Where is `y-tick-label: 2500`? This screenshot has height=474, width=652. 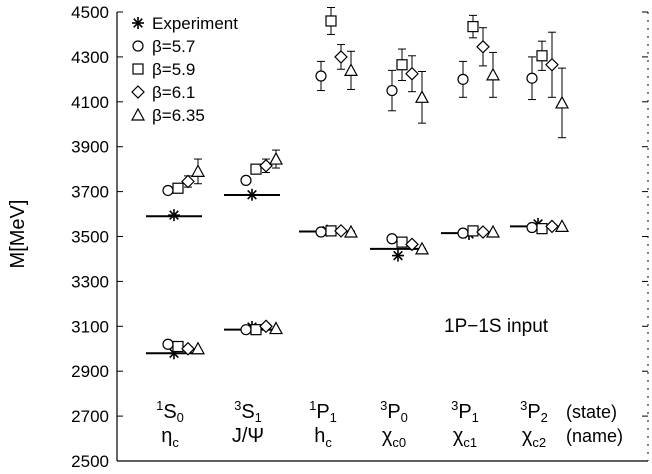
y-tick-label: 2500 is located at coordinates (90, 461).